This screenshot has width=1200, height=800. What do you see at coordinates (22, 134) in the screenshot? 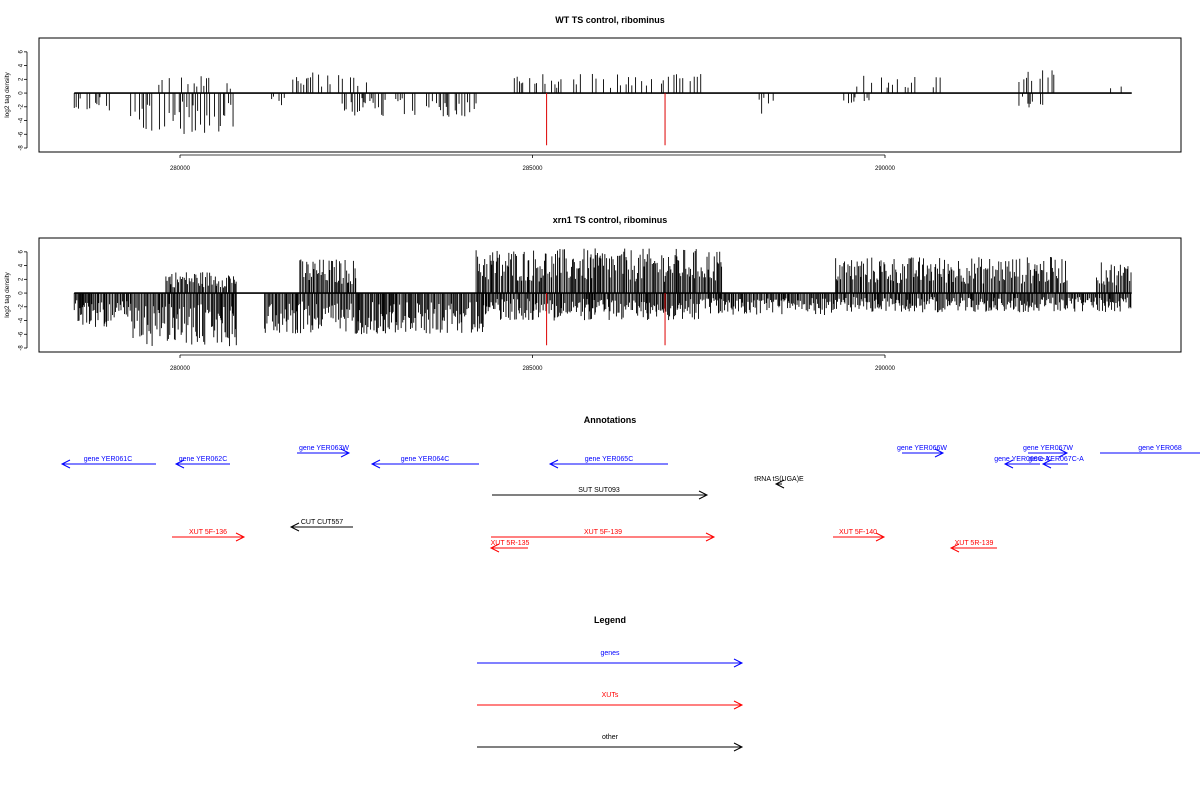
I see `wt-y-tick-label: -6` at bounding box center [22, 134].